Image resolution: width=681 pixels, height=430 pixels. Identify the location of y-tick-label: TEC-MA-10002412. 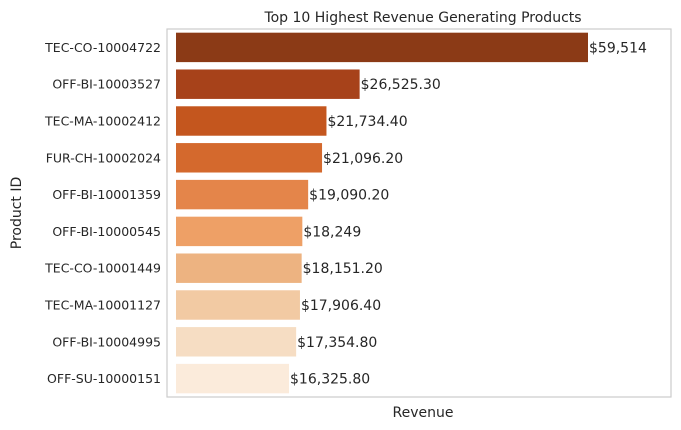
(102, 121).